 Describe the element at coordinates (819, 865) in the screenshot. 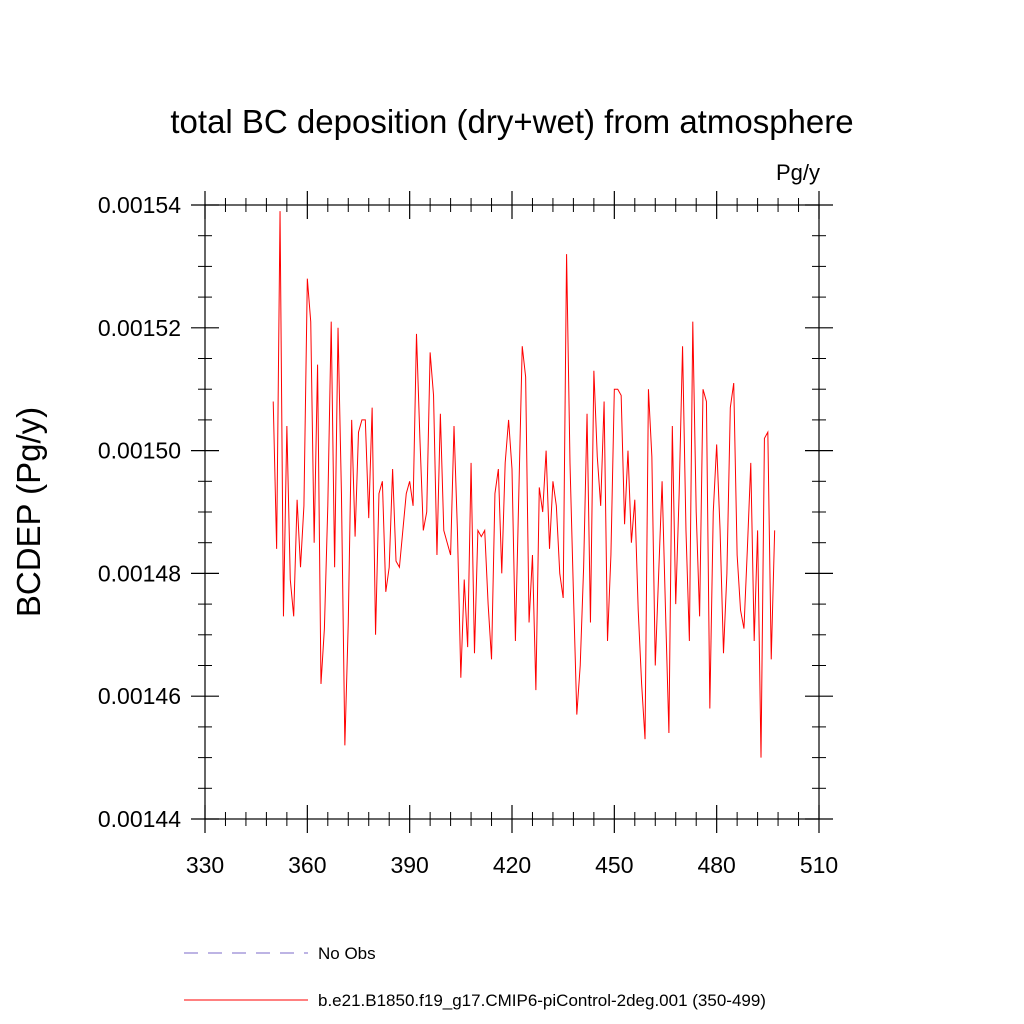

I see `x-tick-label: 510` at that location.